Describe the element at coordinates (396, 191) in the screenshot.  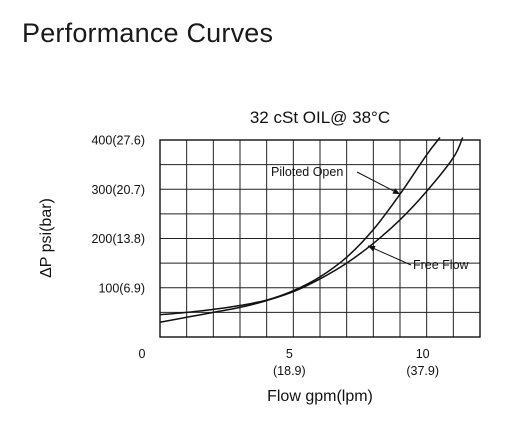
I see `leader-arrow-piloted-open` at that location.